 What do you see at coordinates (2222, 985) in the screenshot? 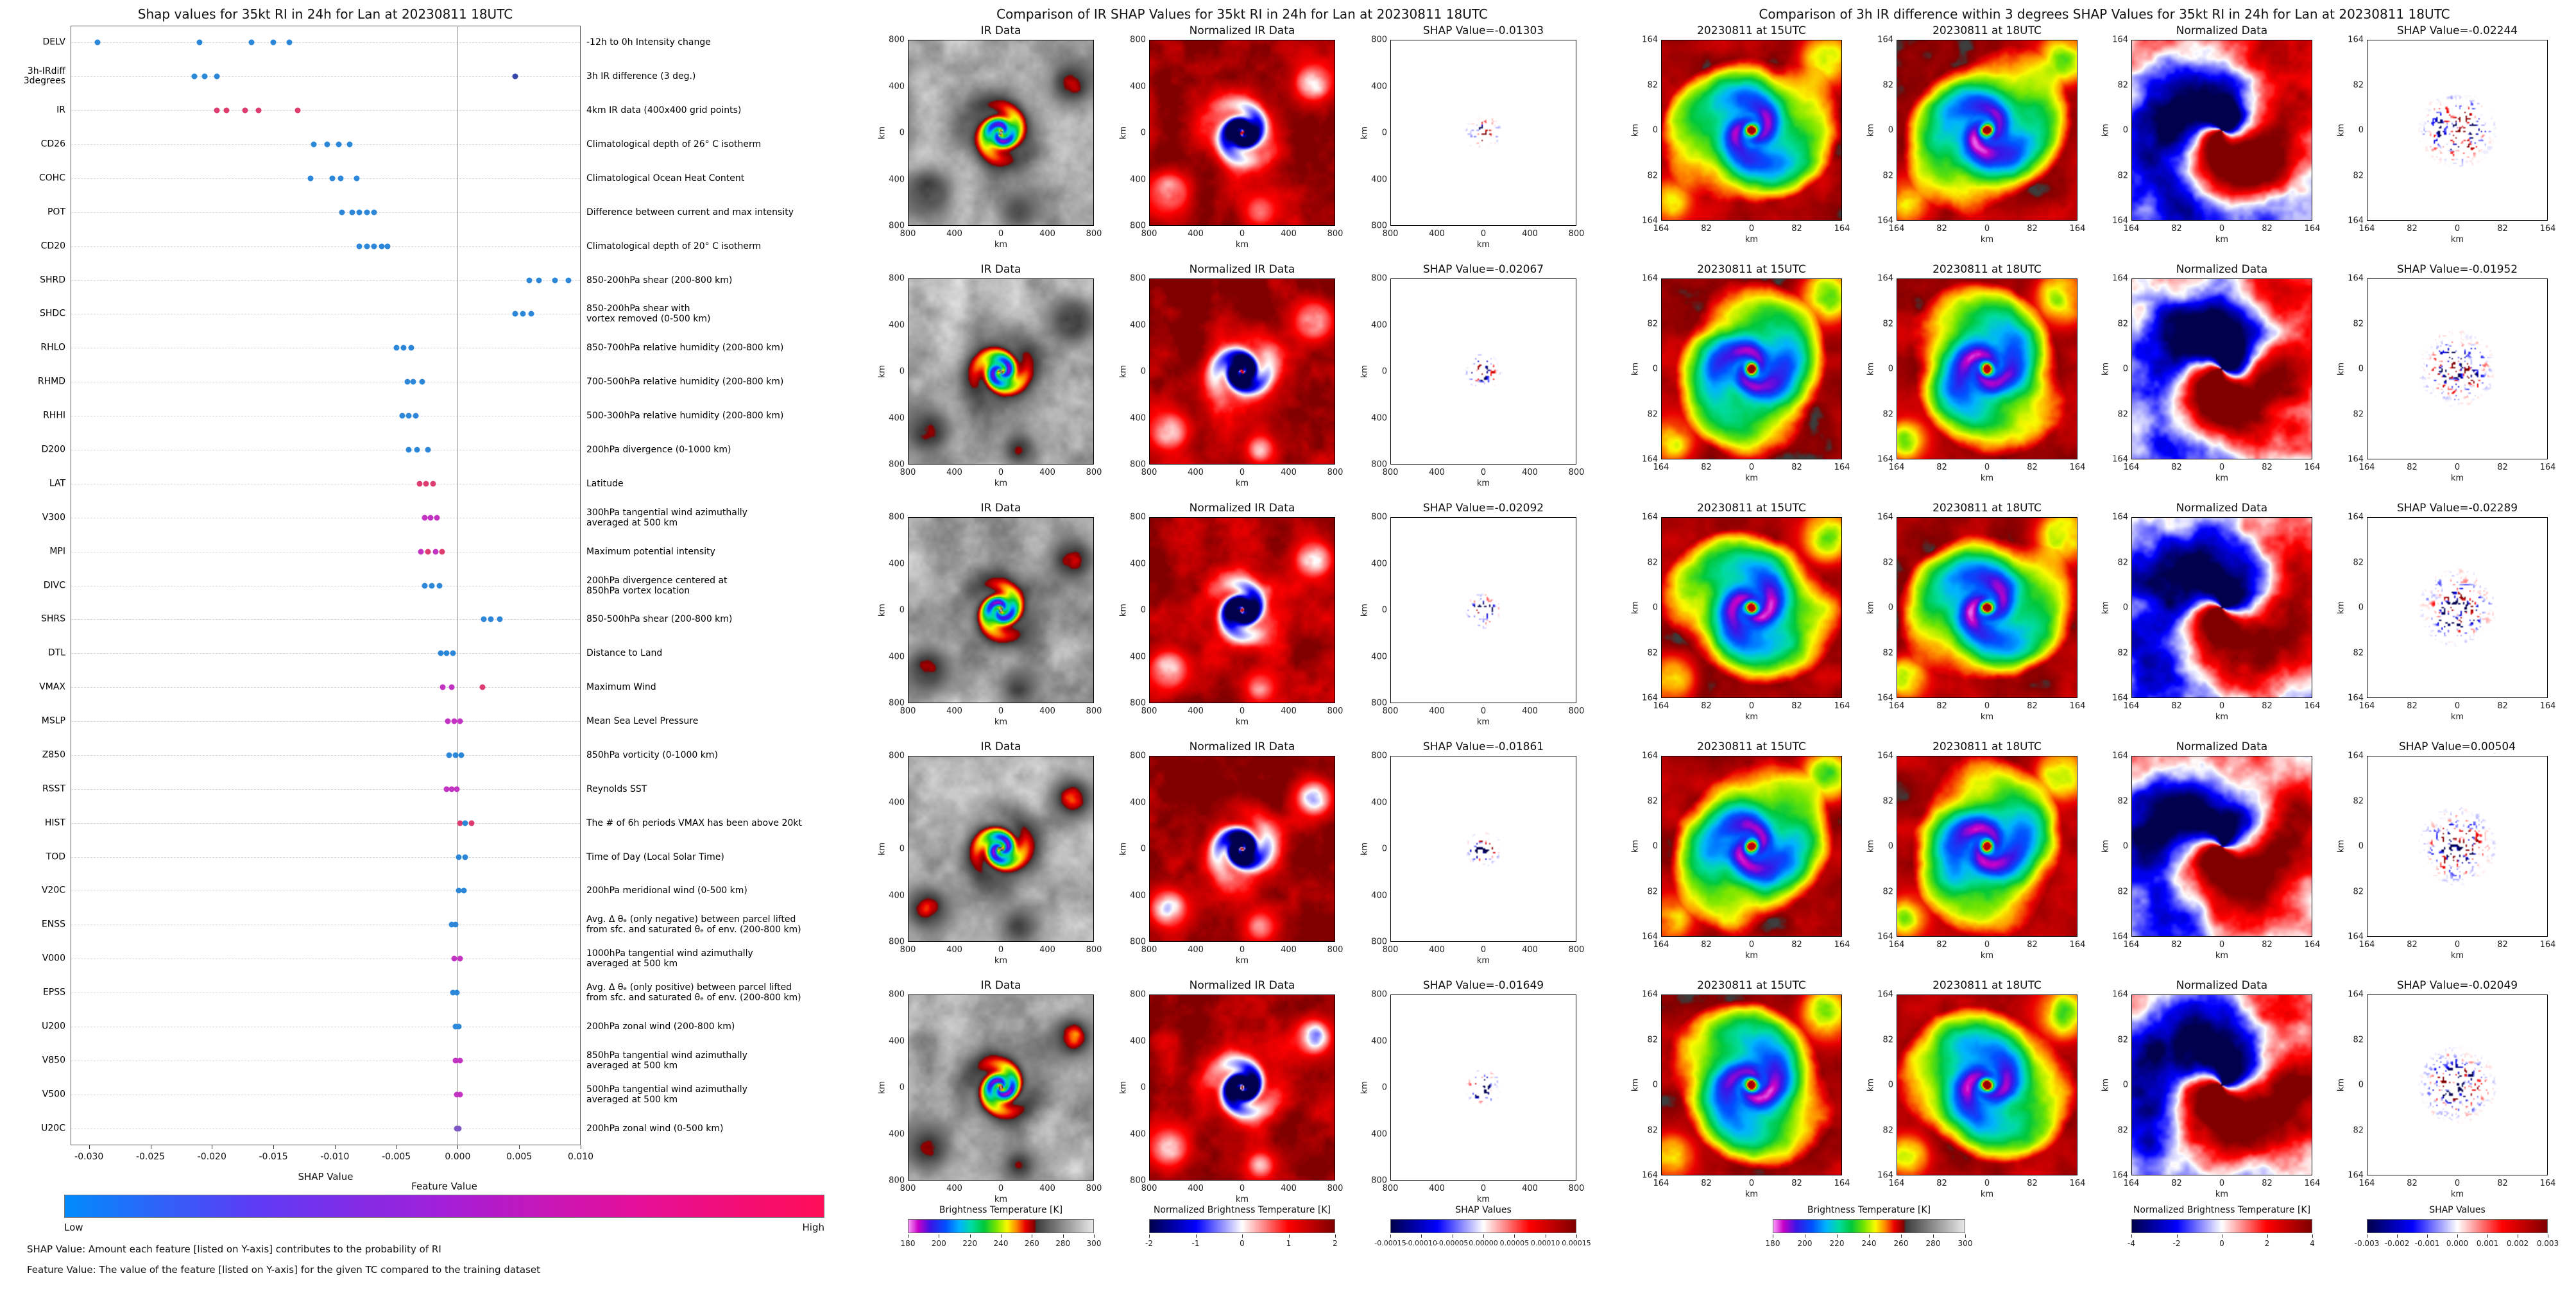
I see `subplot-title: Normalized Data` at bounding box center [2222, 985].